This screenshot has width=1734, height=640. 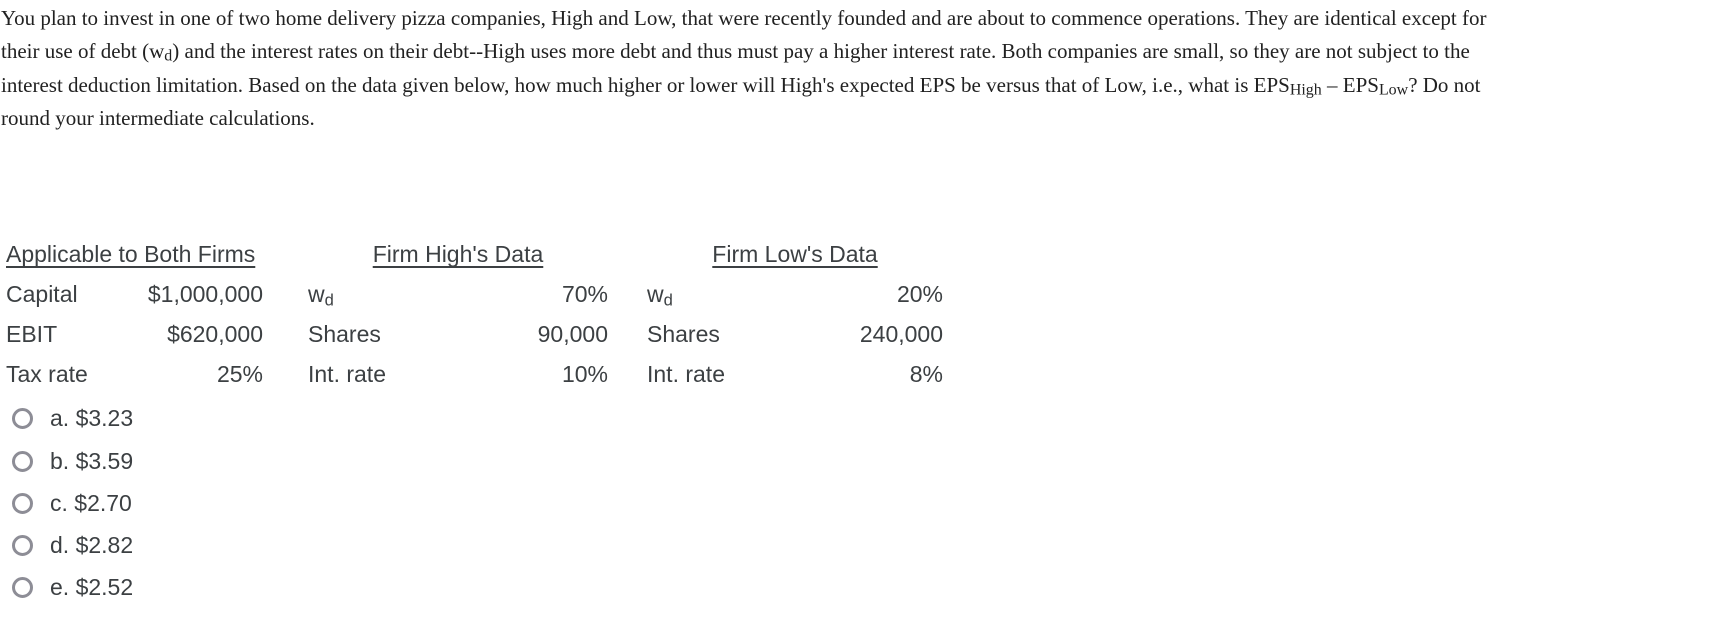 I want to click on table-row: Shares 90,000, so click(x=458, y=334).